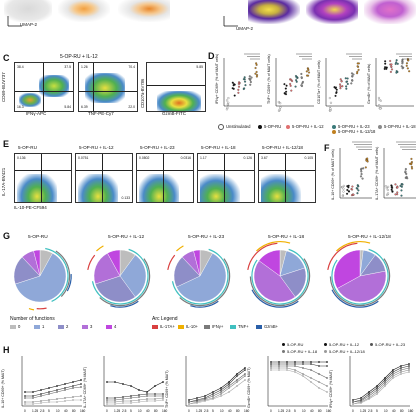 Image resolution: width=420 pixels, height=420 pixels. Describe the element at coordinates (3, 181) in the screenshot. I see `panel-e-yaxis: IL-17A-BV421` at that location.